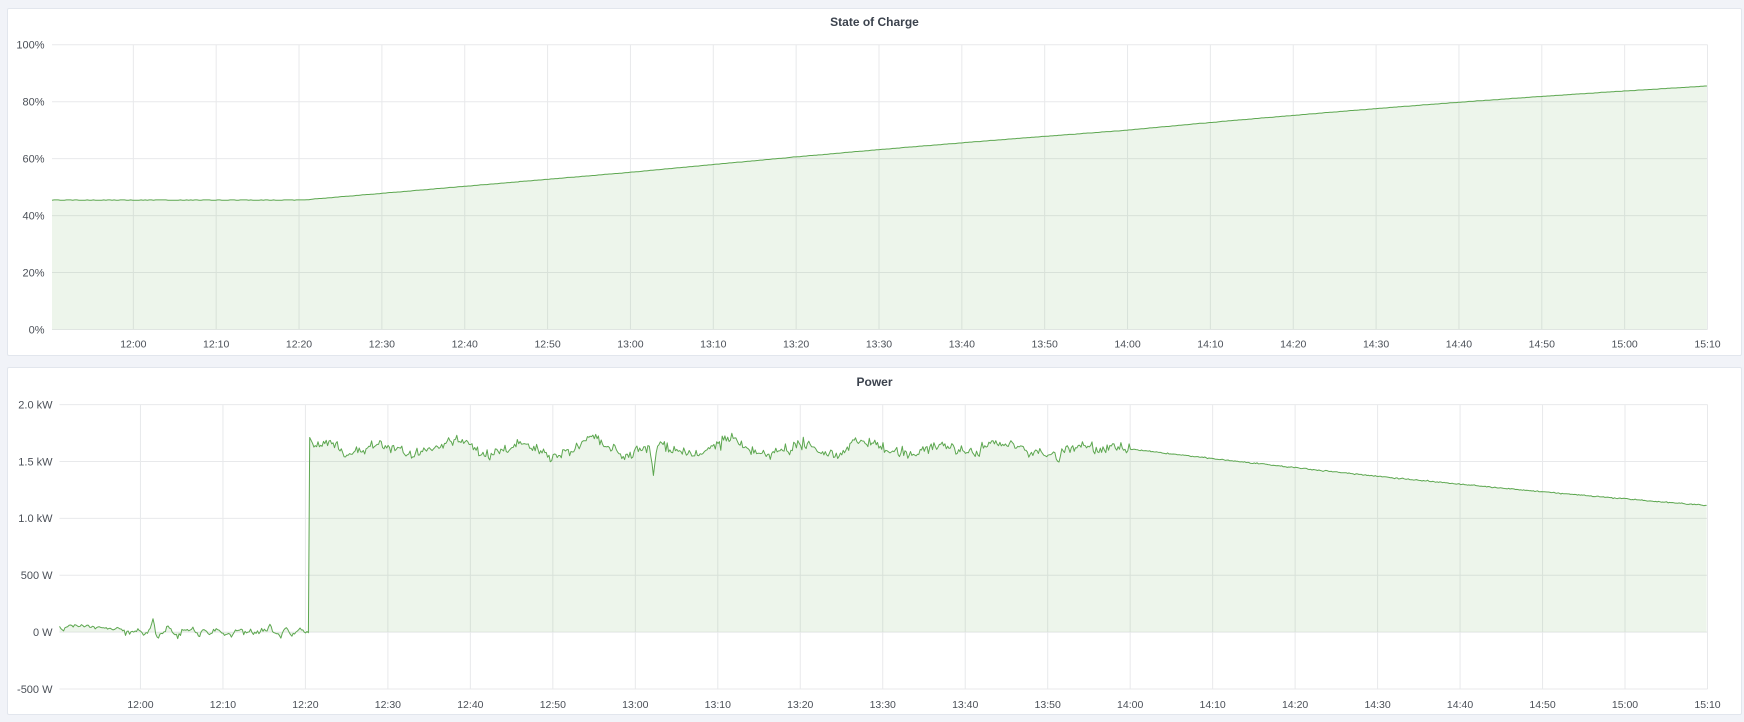  What do you see at coordinates (37, 330) in the screenshot?
I see `svg-text: 0%` at bounding box center [37, 330].